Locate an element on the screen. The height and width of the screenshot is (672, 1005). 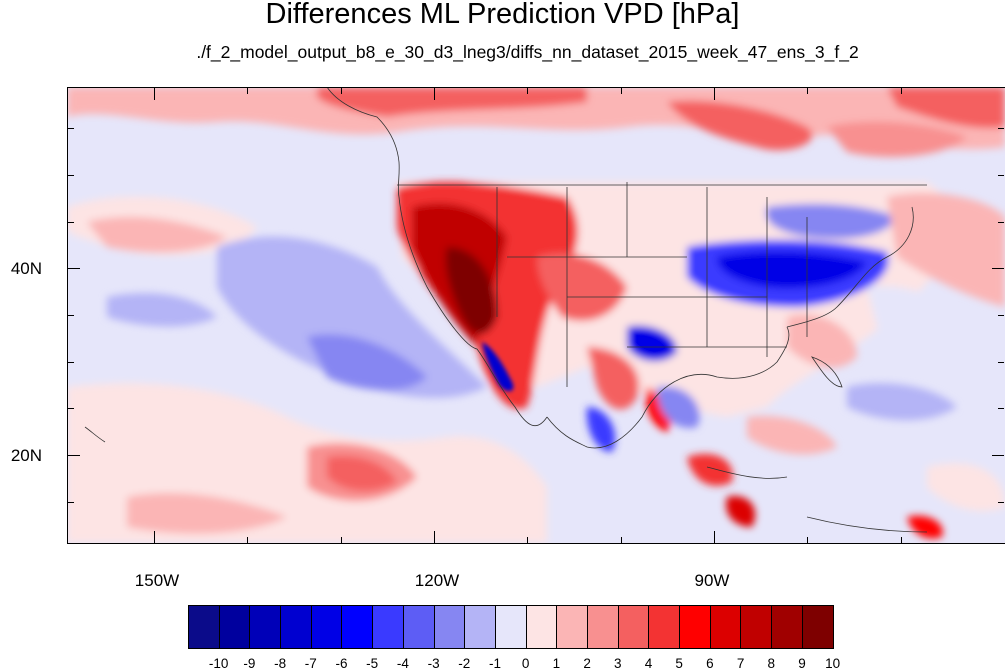
colorbar-label: -2 is located at coordinates (464, 663).